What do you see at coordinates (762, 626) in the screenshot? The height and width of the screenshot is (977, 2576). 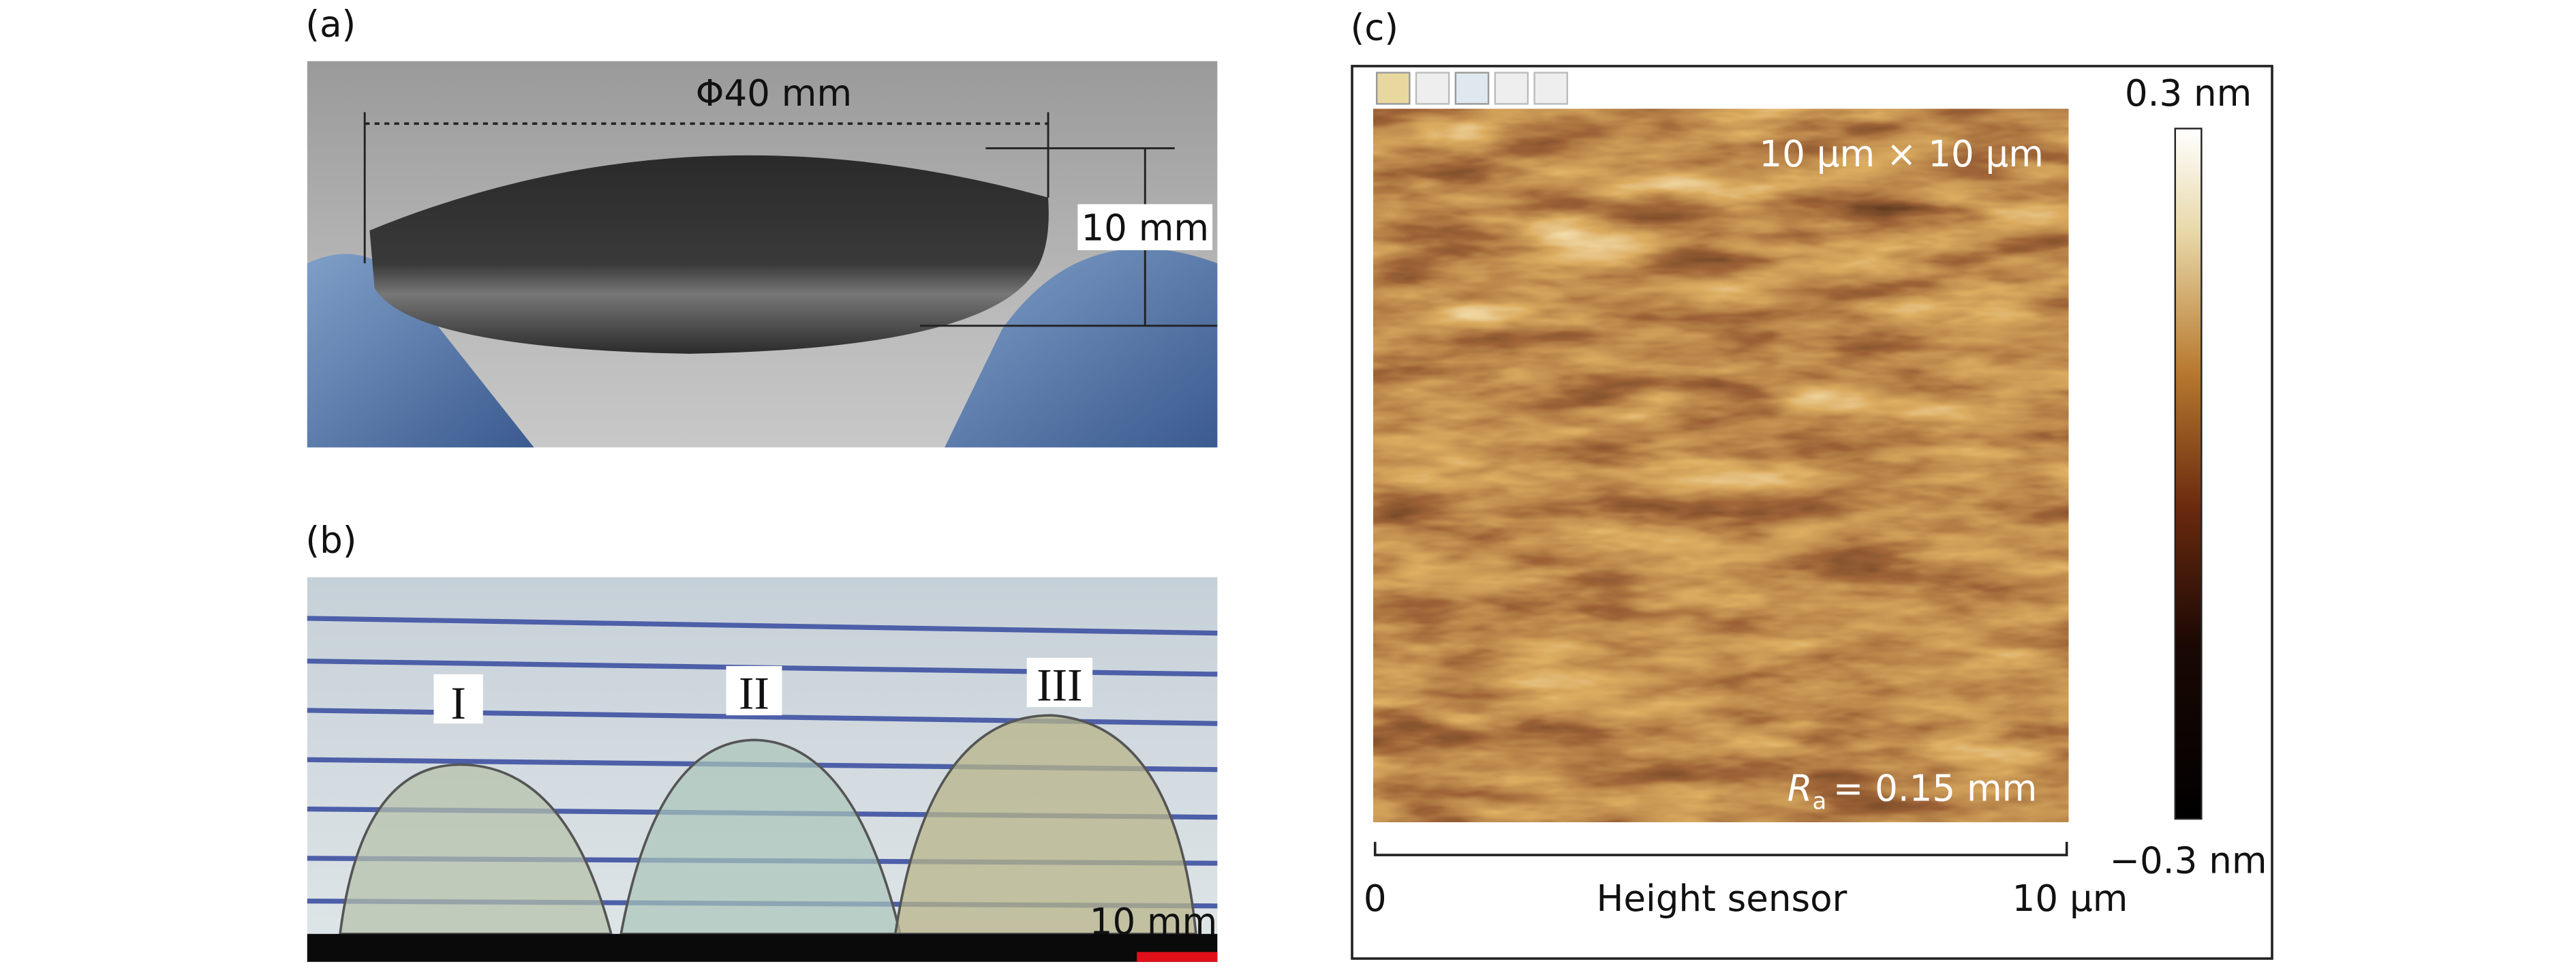 I see `line` at bounding box center [762, 626].